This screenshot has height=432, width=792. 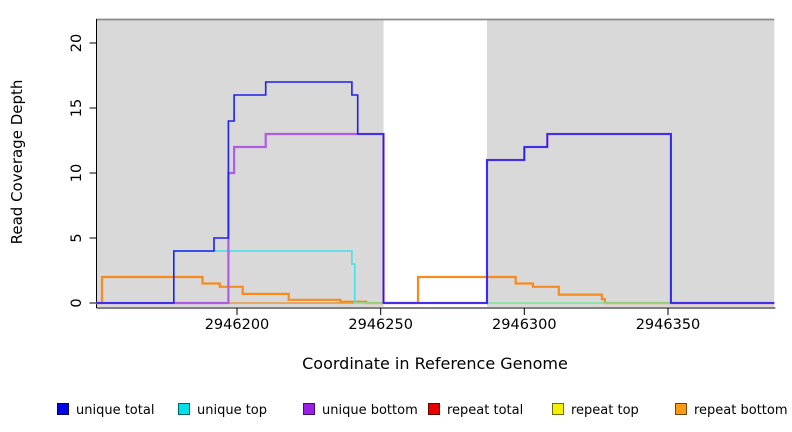 I want to click on y-tick-label: 20, so click(x=77, y=43).